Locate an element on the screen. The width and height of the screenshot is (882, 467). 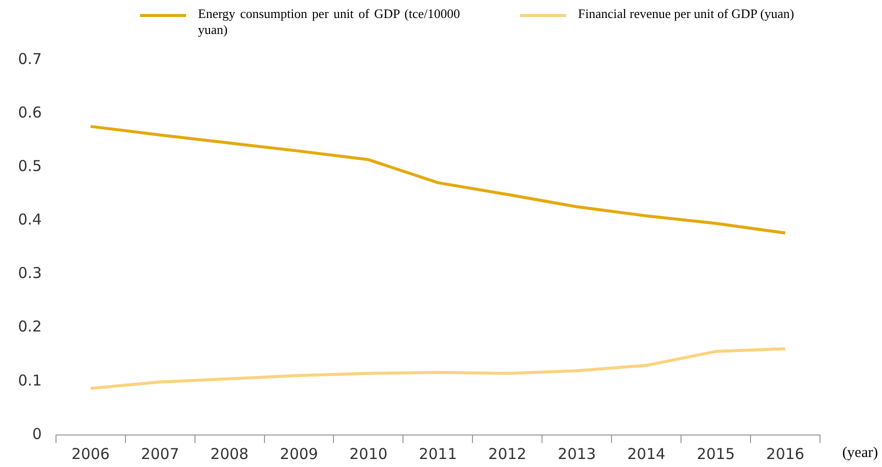
x-tick-label: 2009 is located at coordinates (299, 453).